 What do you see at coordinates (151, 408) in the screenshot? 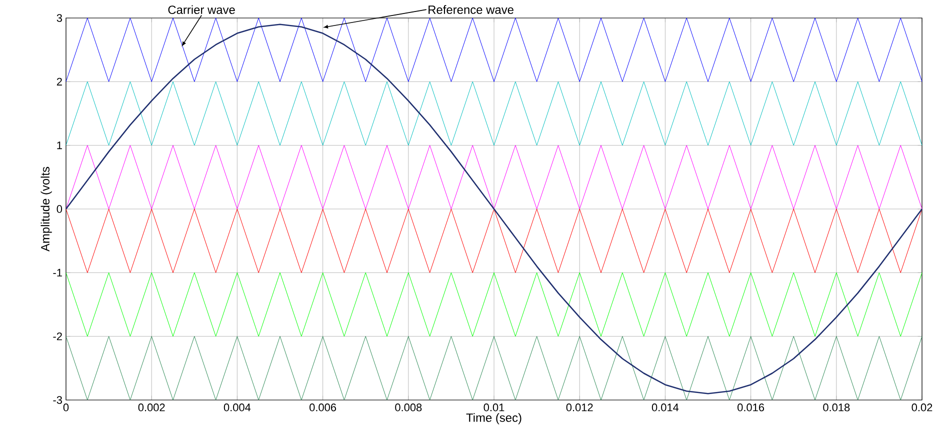
I see `x-tick-label: 0.002` at bounding box center [151, 408].